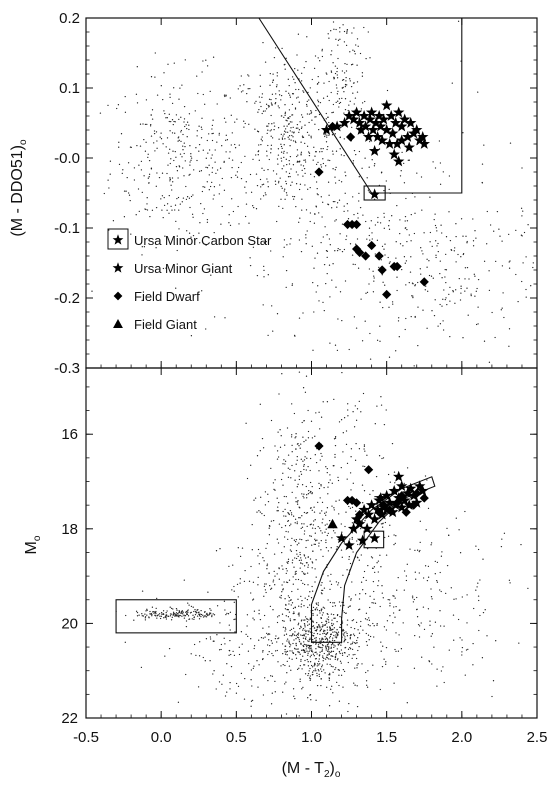 This screenshot has height=786, width=560. Describe the element at coordinates (236, 737) in the screenshot. I see `bottom-x-tick-label: 0.5` at that location.